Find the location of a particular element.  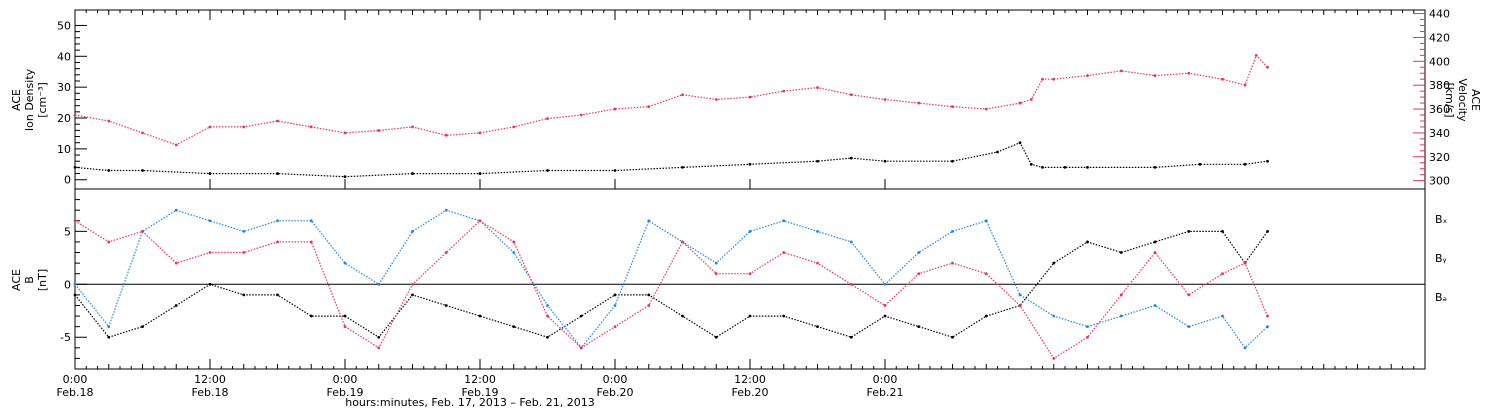

top-series-density is located at coordinates (671, 159).